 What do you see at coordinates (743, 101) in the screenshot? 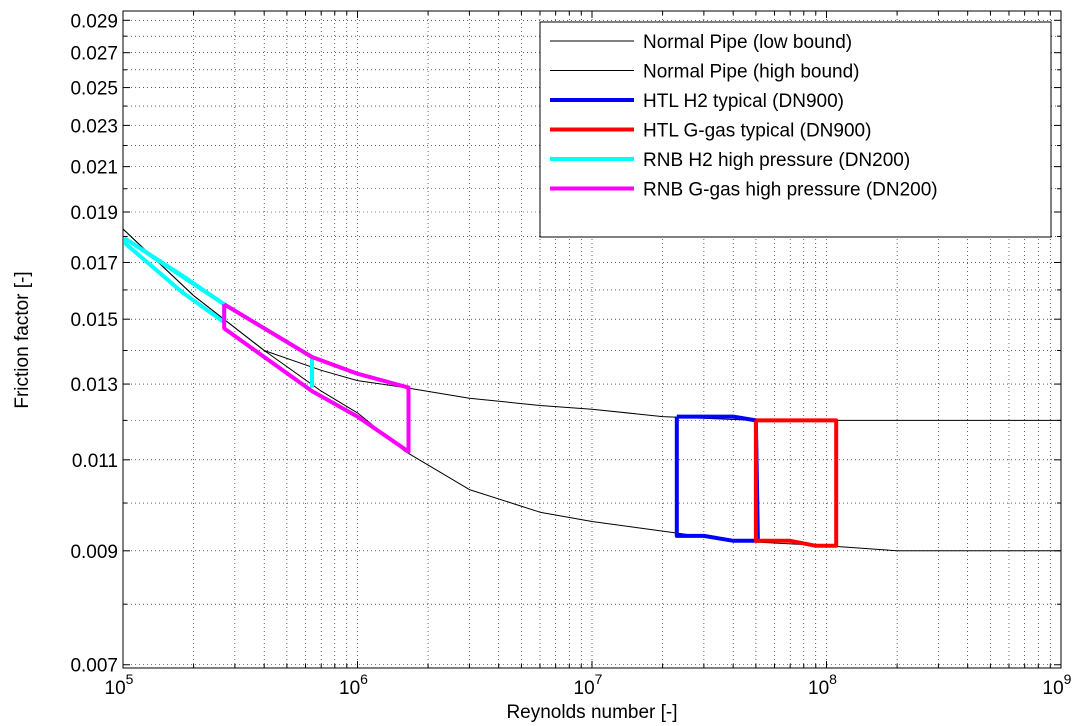
I see `legend-entry: HTL H2 typical (DN900)` at bounding box center [743, 101].